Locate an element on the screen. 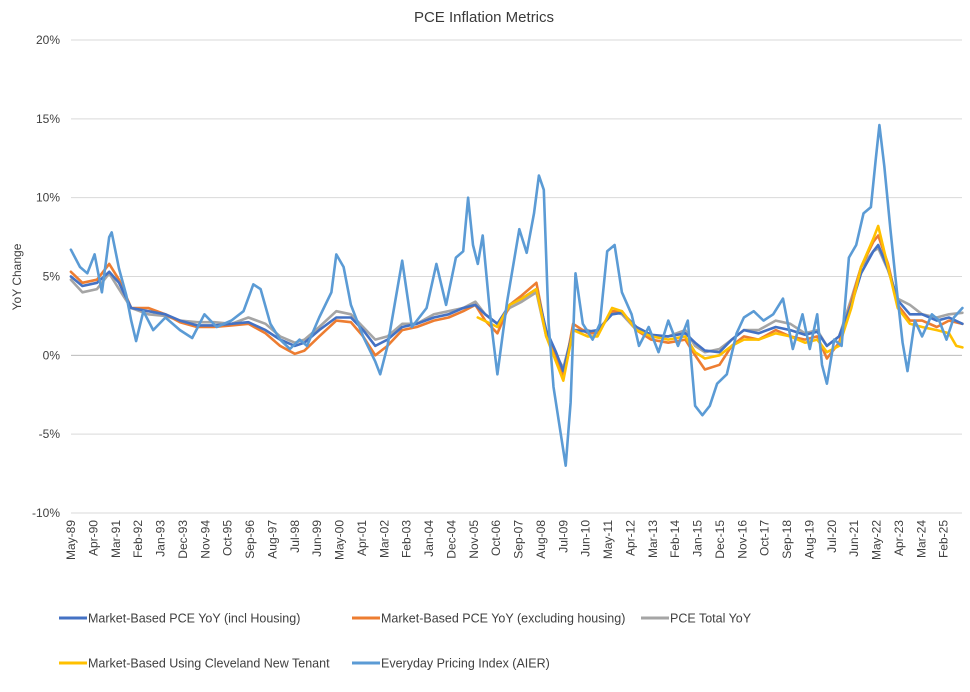 This screenshot has height=692, width=970. x-tick-label: Feb-14 is located at coordinates (675, 539).